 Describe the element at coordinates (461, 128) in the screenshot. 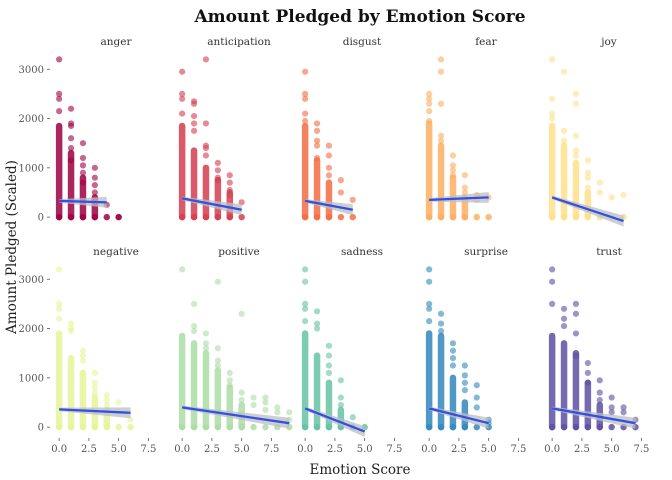

I see `facet-panel-fear: fear` at that location.